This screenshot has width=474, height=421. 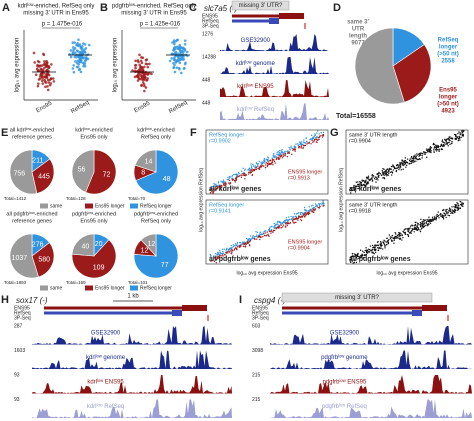 I want to click on annotation: missing 3′ UTR?, so click(x=357, y=298).